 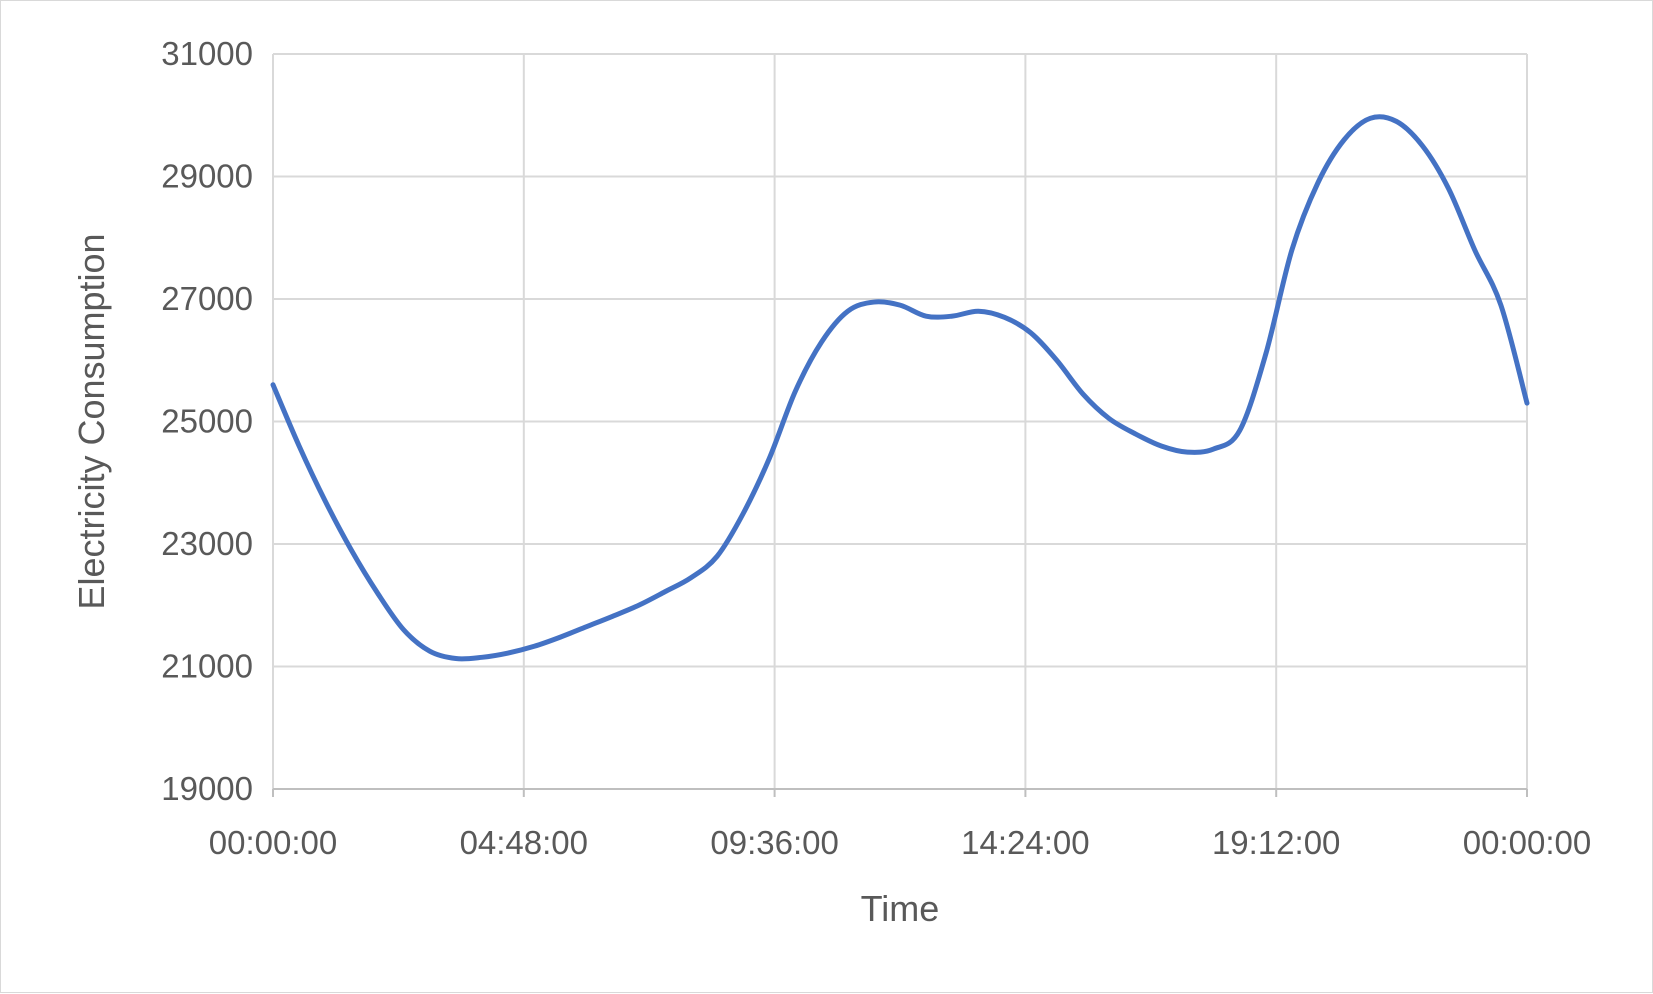 What do you see at coordinates (524, 842) in the screenshot?
I see `x-tick-label: 04:48:00` at bounding box center [524, 842].